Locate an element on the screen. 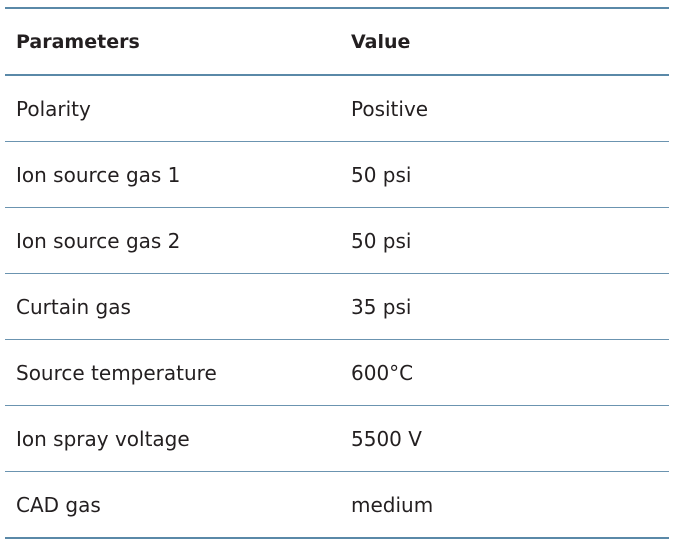 This screenshot has height=553, width=680. parameter-cell: Ion source gas 1 is located at coordinates (172, 174).